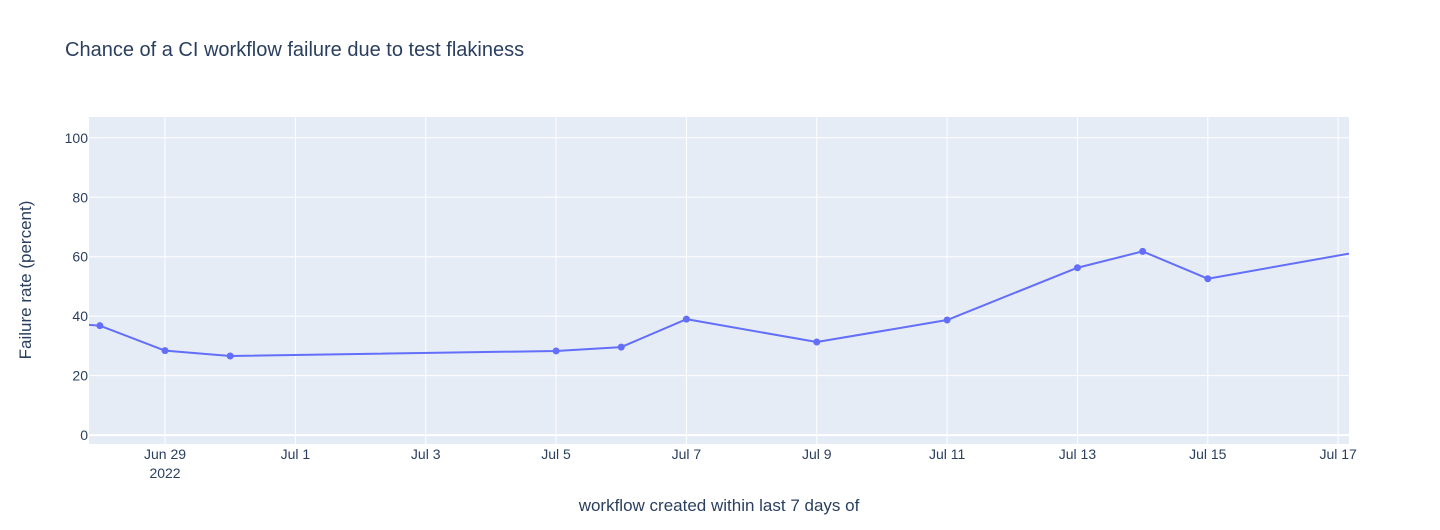 The image size is (1440, 530). Describe the element at coordinates (947, 454) in the screenshot. I see `x-tick-label: Jul 11` at that location.